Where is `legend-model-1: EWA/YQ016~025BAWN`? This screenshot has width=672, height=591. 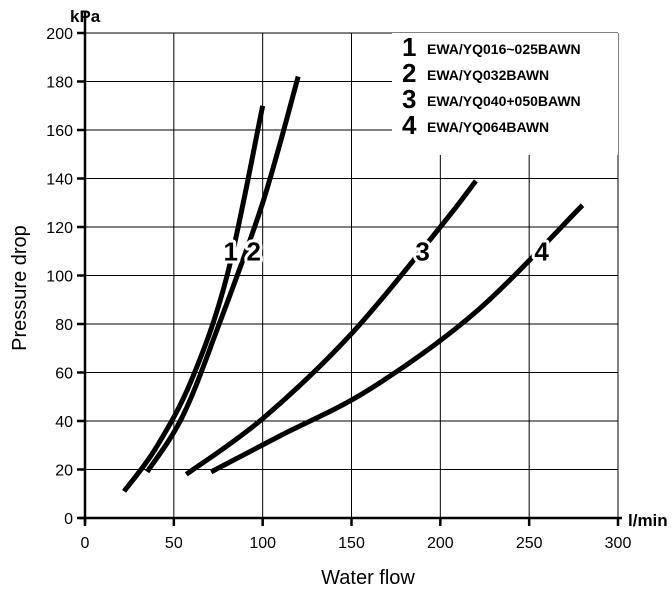
legend-model-1: EWA/YQ016~025BAWN is located at coordinates (504, 49).